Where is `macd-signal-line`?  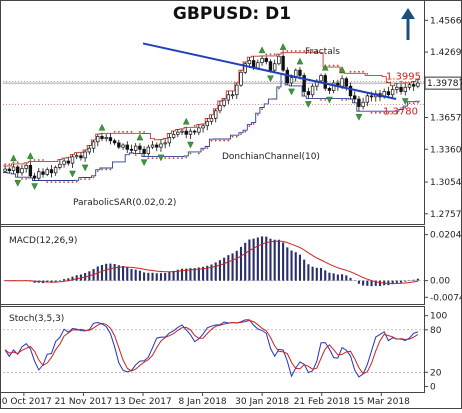 macd-signal-line is located at coordinates (211, 262).